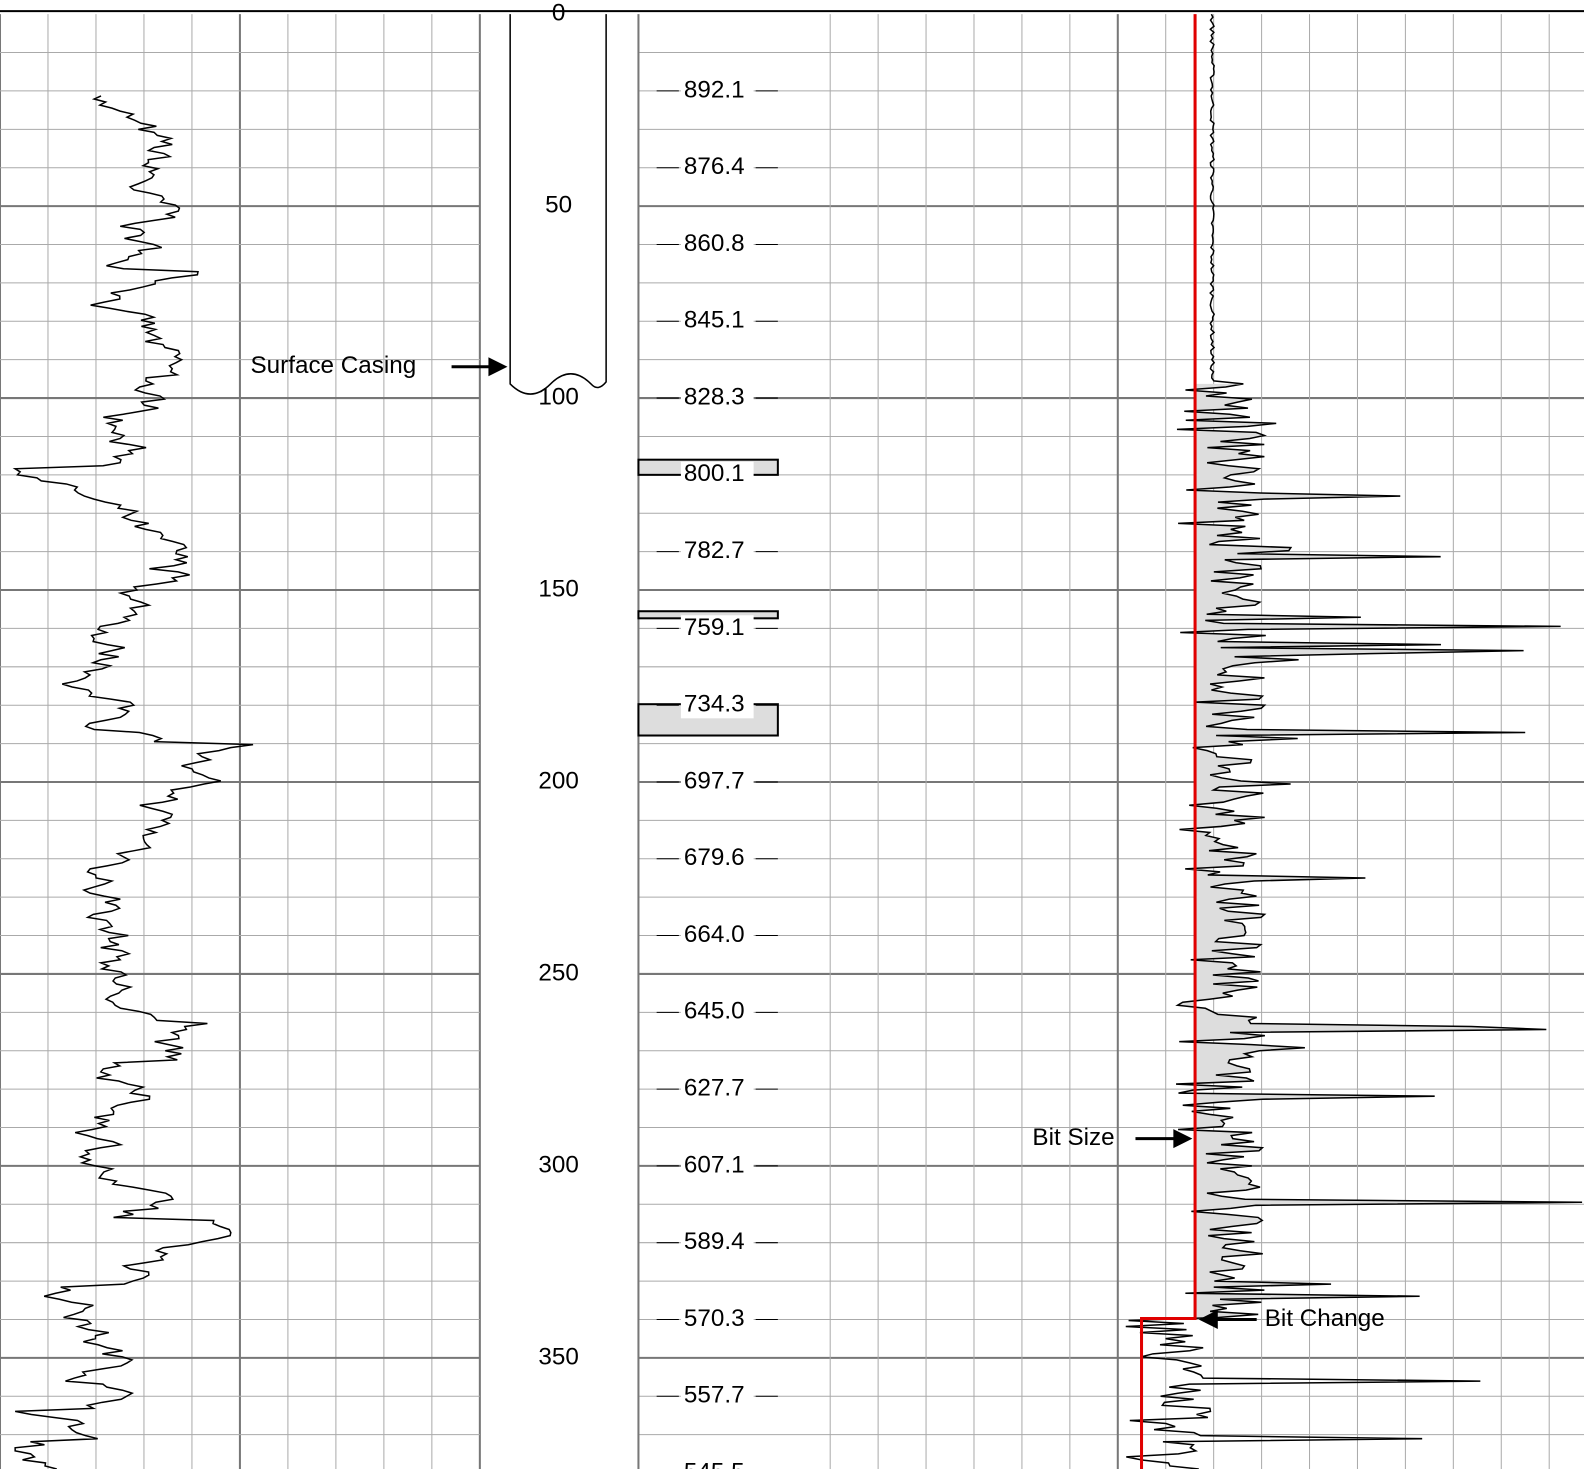 The height and width of the screenshot is (1469, 1584). What do you see at coordinates (714, 857) in the screenshot?
I see `elevation-label: 679.6` at bounding box center [714, 857].